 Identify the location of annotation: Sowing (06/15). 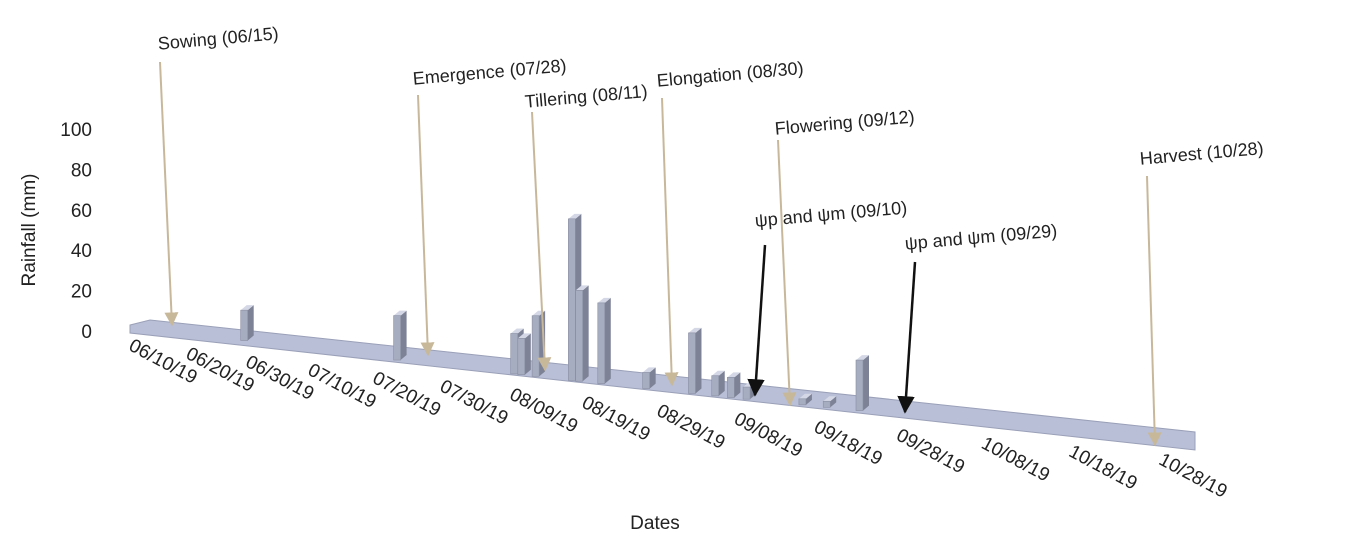
(218, 38).